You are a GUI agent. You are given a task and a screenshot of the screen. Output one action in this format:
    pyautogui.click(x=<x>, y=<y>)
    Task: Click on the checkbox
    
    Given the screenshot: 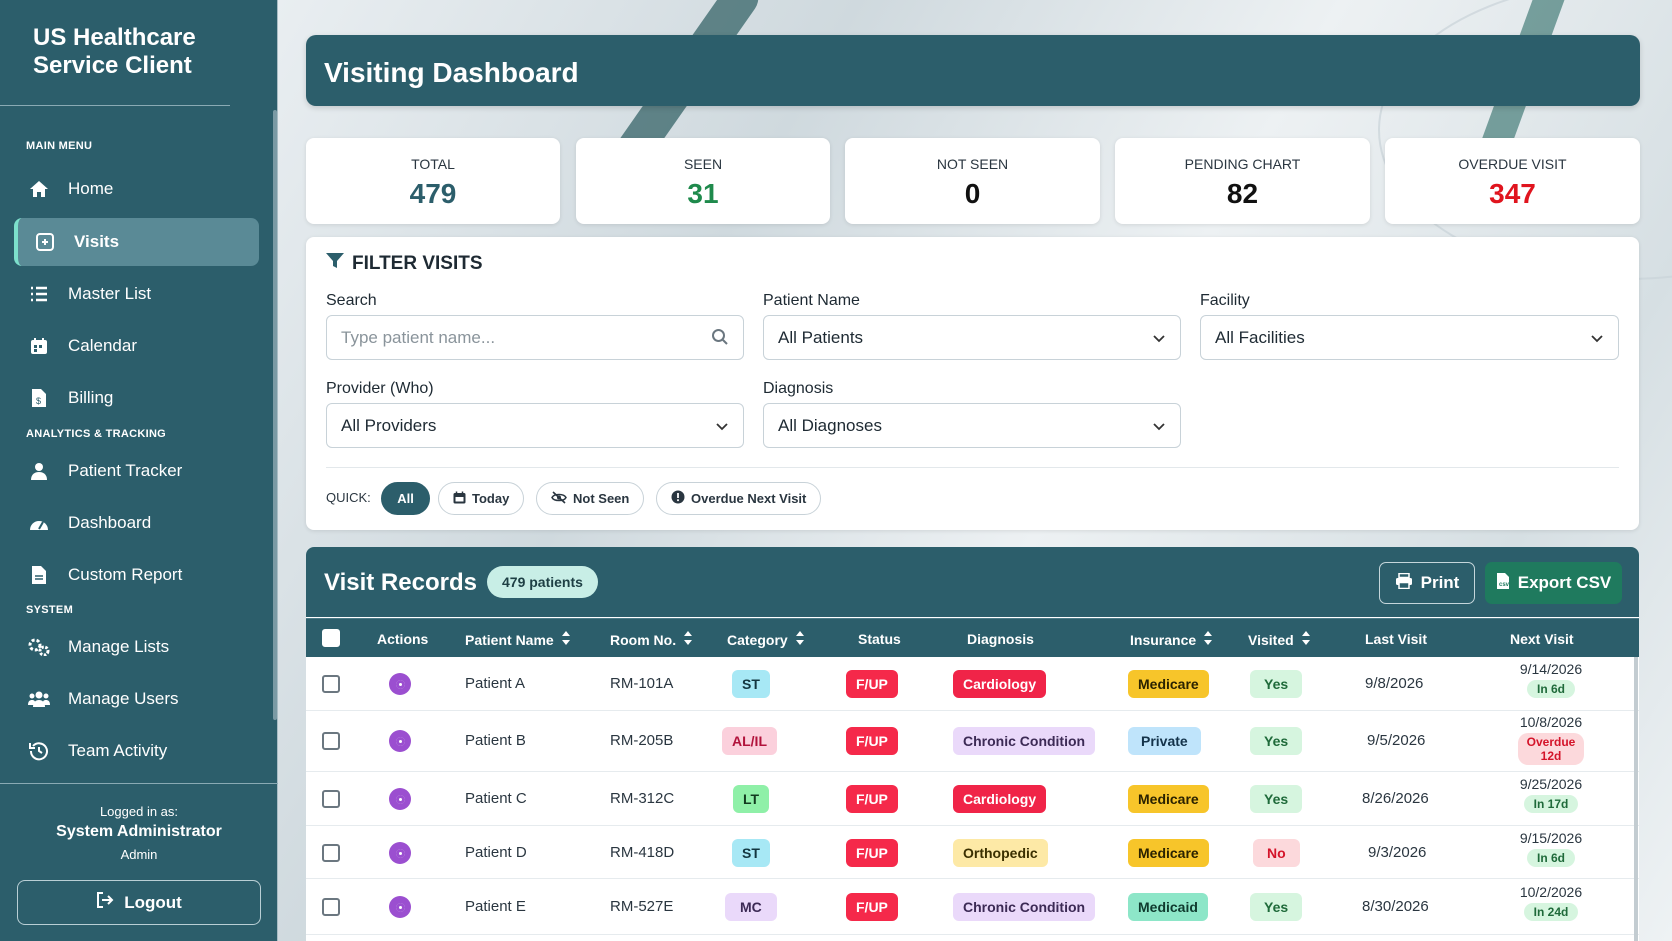 What is the action you would take?
    pyautogui.click(x=331, y=638)
    